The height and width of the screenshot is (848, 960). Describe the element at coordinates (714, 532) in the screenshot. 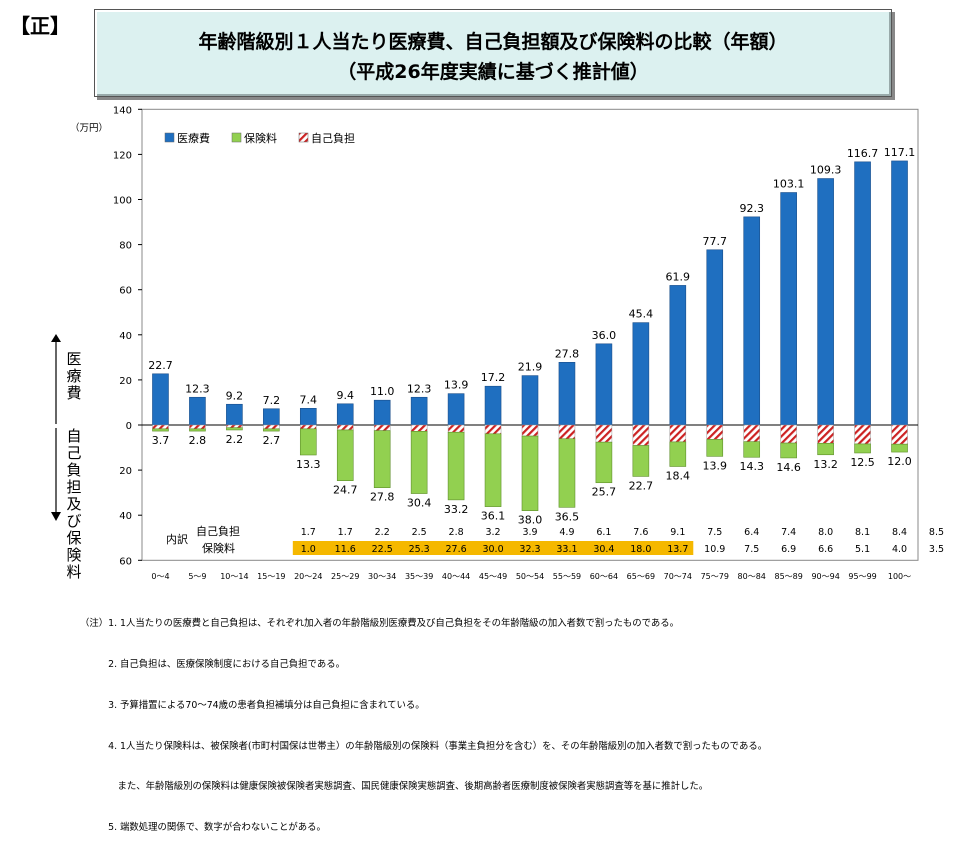

I see `breakdown-copay-value: 7.5` at that location.